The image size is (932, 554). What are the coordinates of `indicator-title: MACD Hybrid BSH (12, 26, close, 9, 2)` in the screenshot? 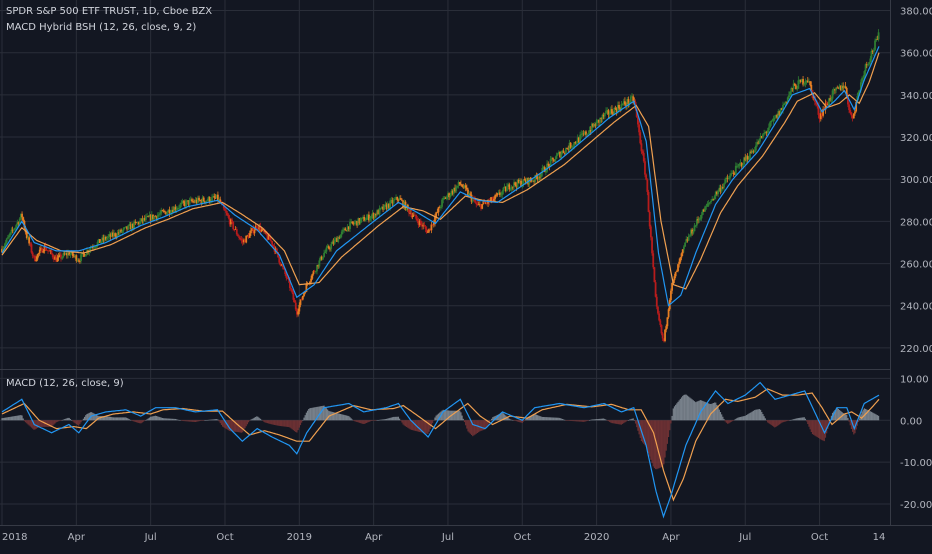 It's located at (101, 27).